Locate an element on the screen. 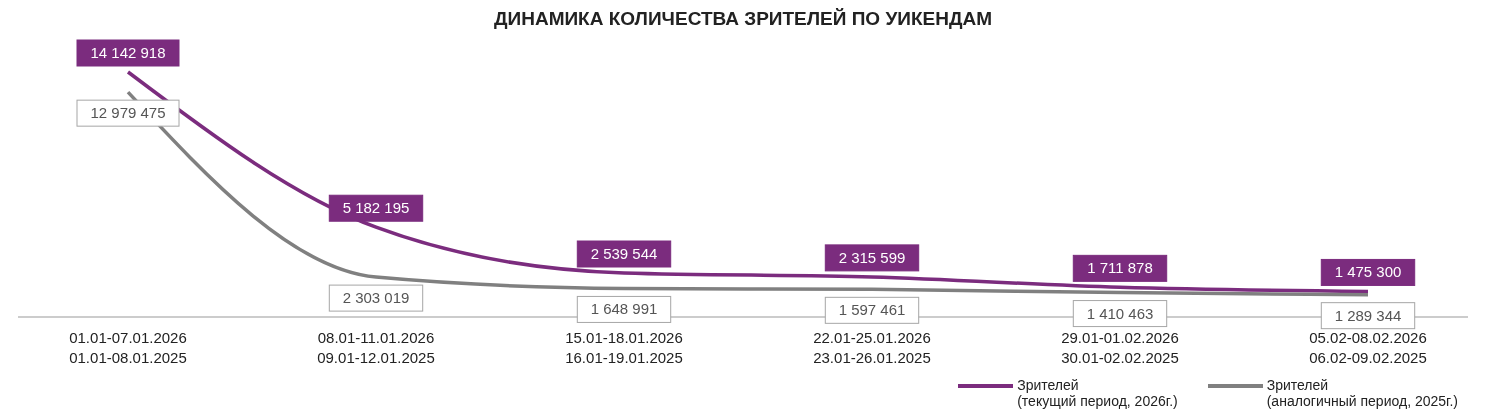 Image resolution: width=1488 pixels, height=417 pixels. data-label: 1 475 300 is located at coordinates (1368, 272).